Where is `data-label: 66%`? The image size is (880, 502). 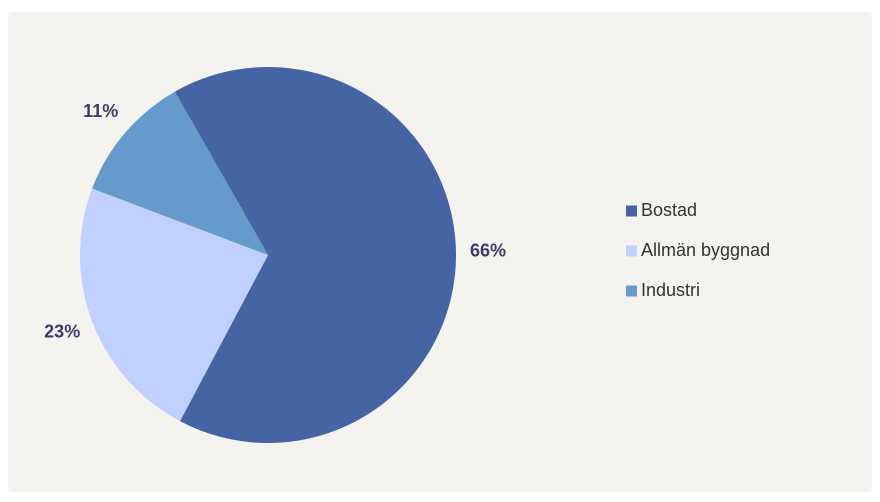 data-label: 66% is located at coordinates (488, 250).